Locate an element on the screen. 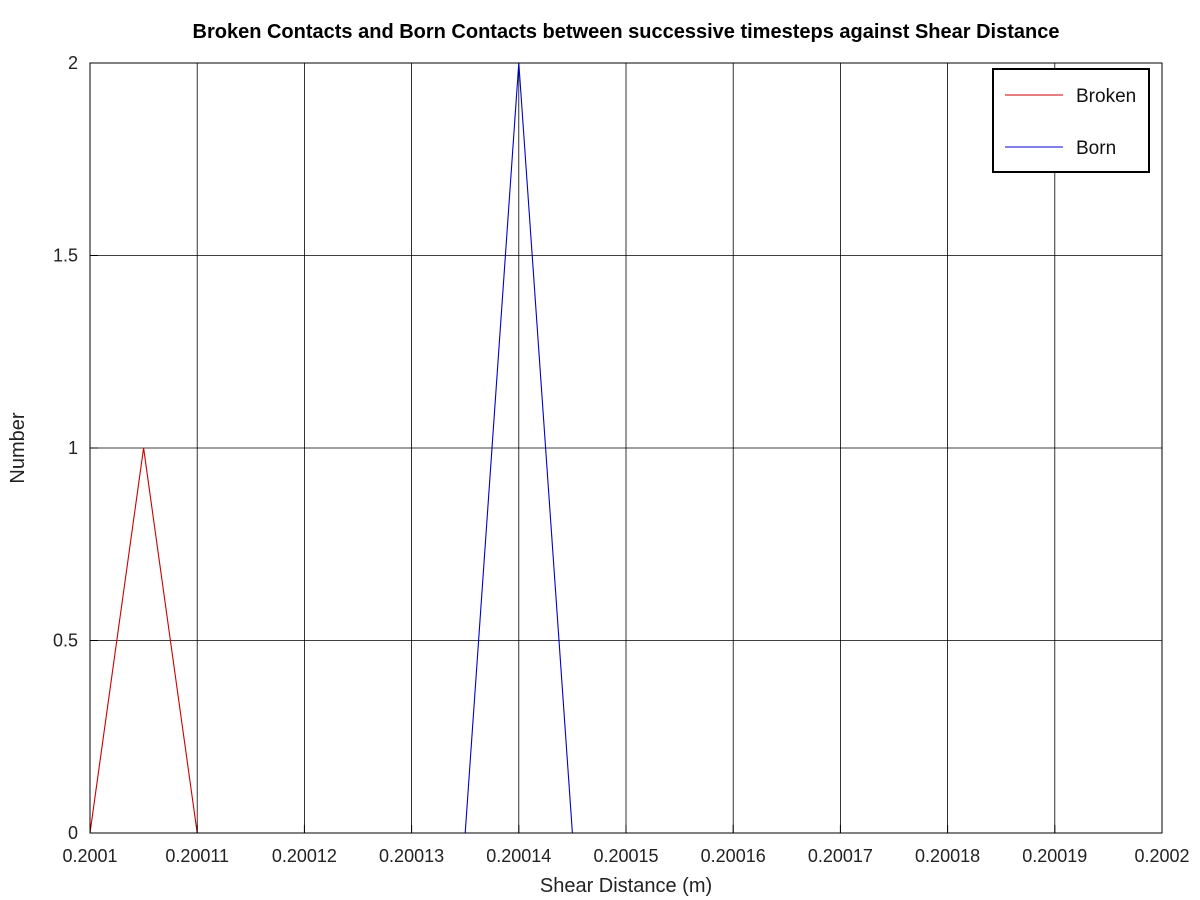  x-tick-label: 0.20016 is located at coordinates (733, 856).